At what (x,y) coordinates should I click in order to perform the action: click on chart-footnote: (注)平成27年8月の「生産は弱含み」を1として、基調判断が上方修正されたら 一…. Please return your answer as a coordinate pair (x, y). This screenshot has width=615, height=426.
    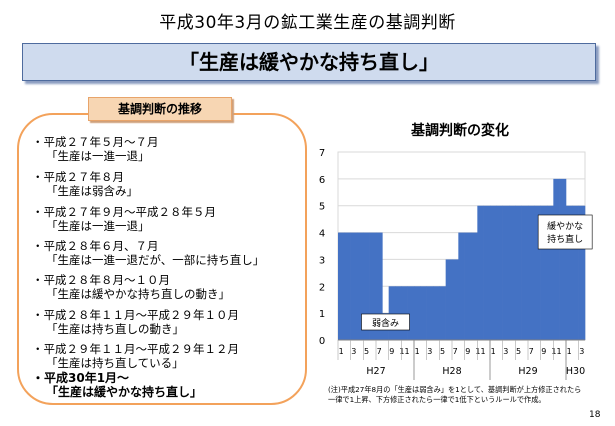
    Looking at the image, I should click on (468, 395).